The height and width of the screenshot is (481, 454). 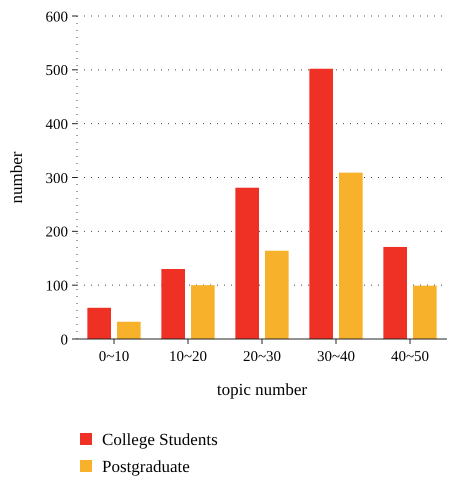 What do you see at coordinates (146, 466) in the screenshot?
I see `legend-label: Postgraduate` at bounding box center [146, 466].